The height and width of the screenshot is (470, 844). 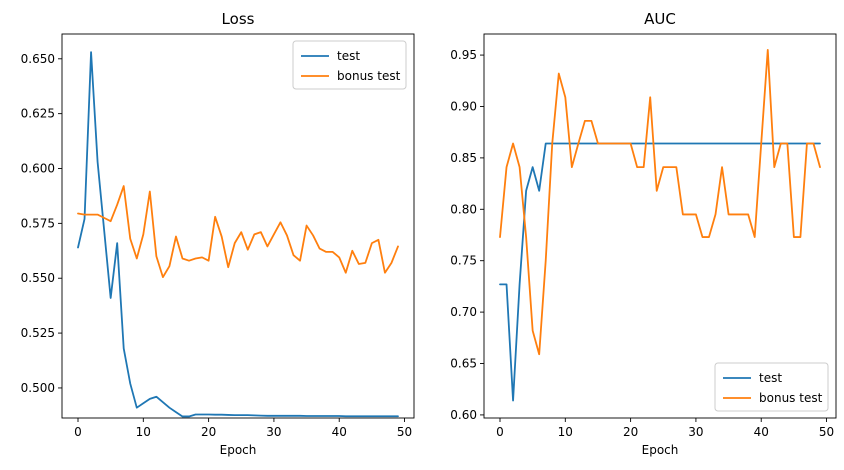 I want to click on series-line-bonus-test, so click(x=238, y=232).